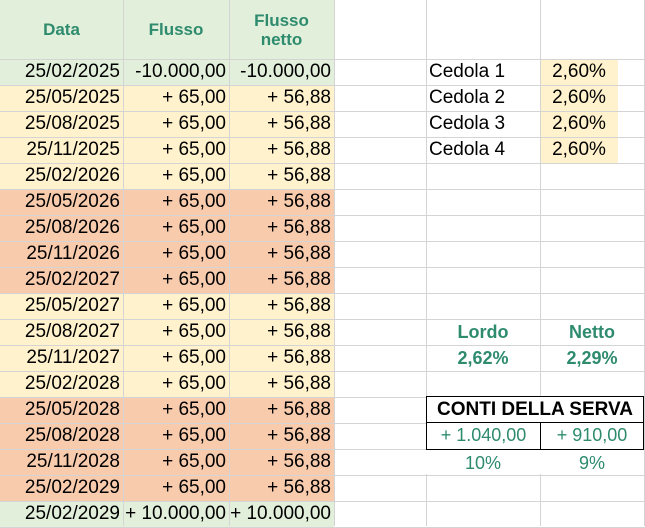 The width and height of the screenshot is (645, 528). What do you see at coordinates (591, 463) in the screenshot?
I see `conti-netto-pct: 9%` at bounding box center [591, 463].